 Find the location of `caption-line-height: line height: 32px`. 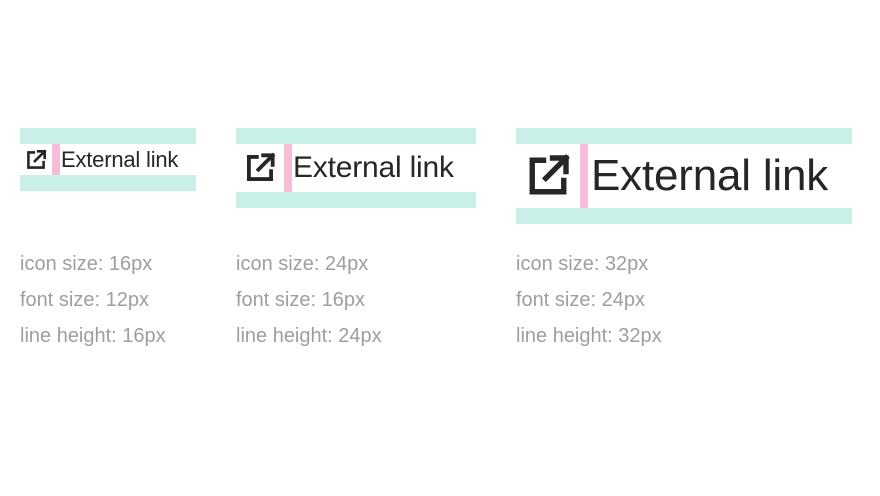

caption-line-height: line height: 32px is located at coordinates (589, 336).